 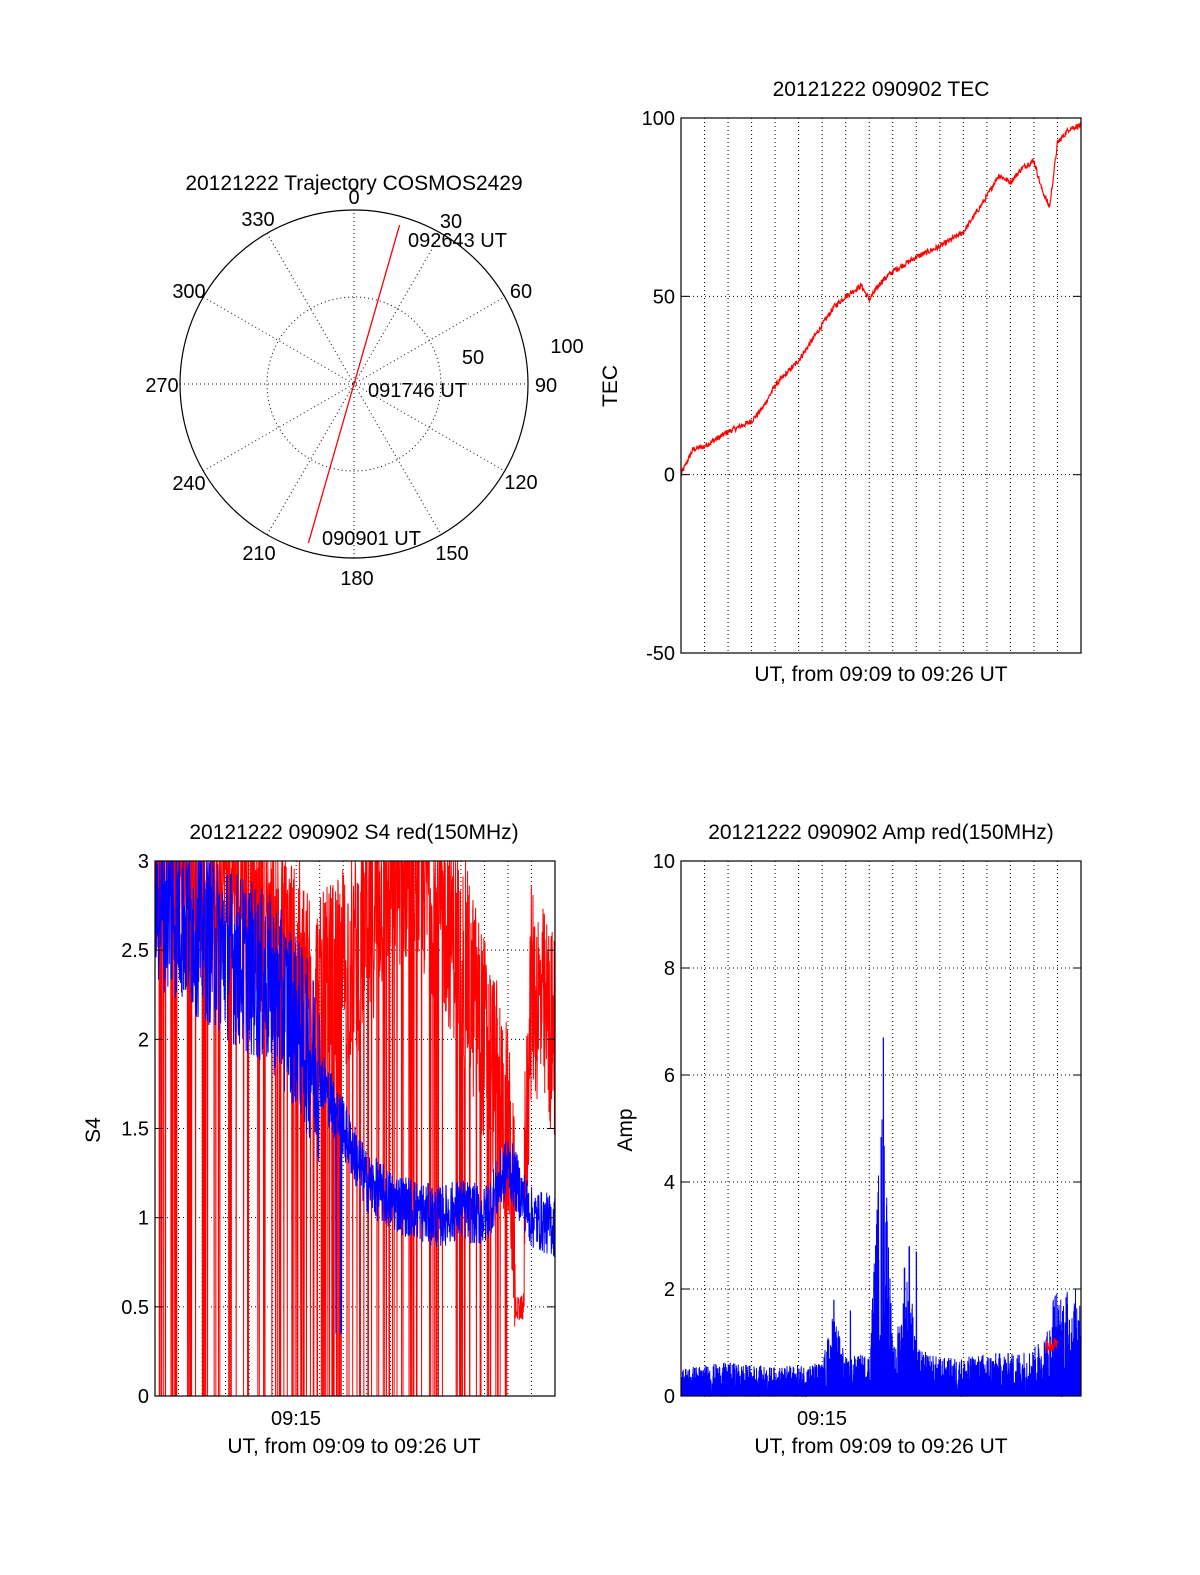 I want to click on polar-series, so click(x=354, y=384).